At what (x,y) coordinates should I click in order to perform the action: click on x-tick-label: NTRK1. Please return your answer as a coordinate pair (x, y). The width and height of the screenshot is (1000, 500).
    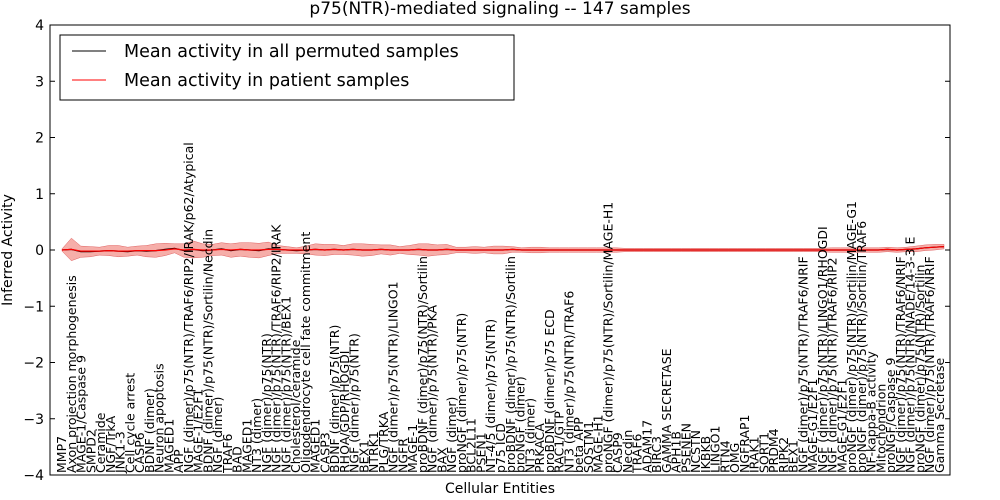
    Looking at the image, I should click on (373, 452).